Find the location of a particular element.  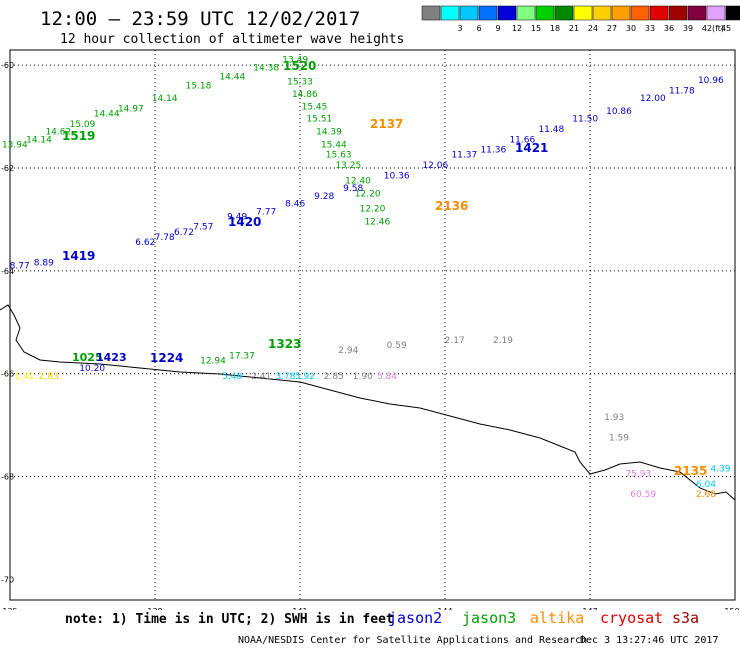

swh-label: 17.37 is located at coordinates (242, 356).